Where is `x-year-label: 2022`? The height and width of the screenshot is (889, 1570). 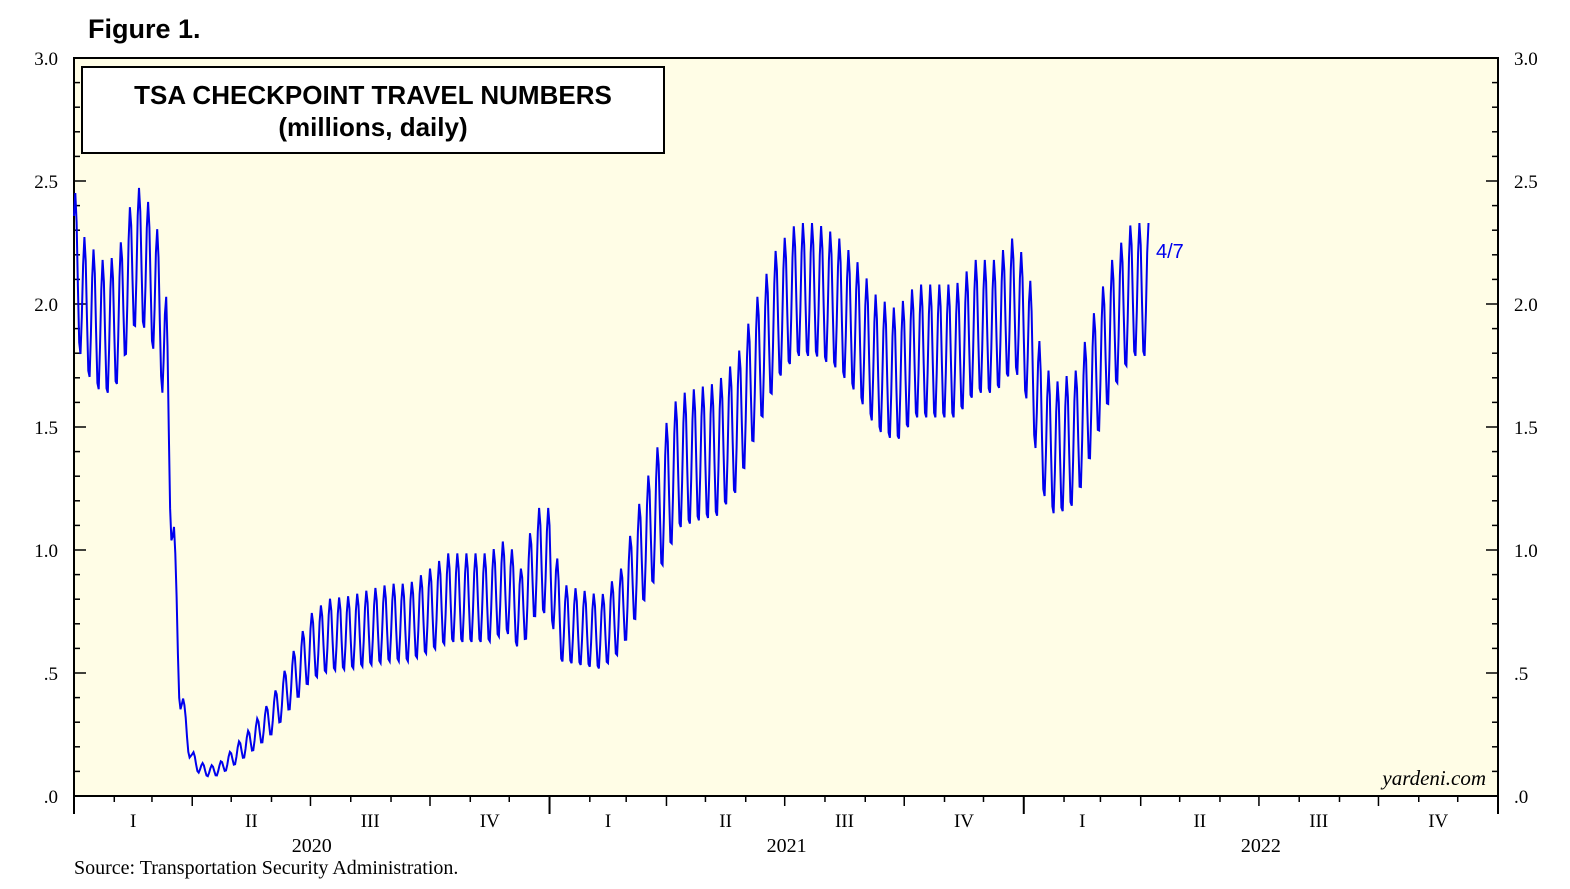
x-year-label: 2022 is located at coordinates (1261, 846).